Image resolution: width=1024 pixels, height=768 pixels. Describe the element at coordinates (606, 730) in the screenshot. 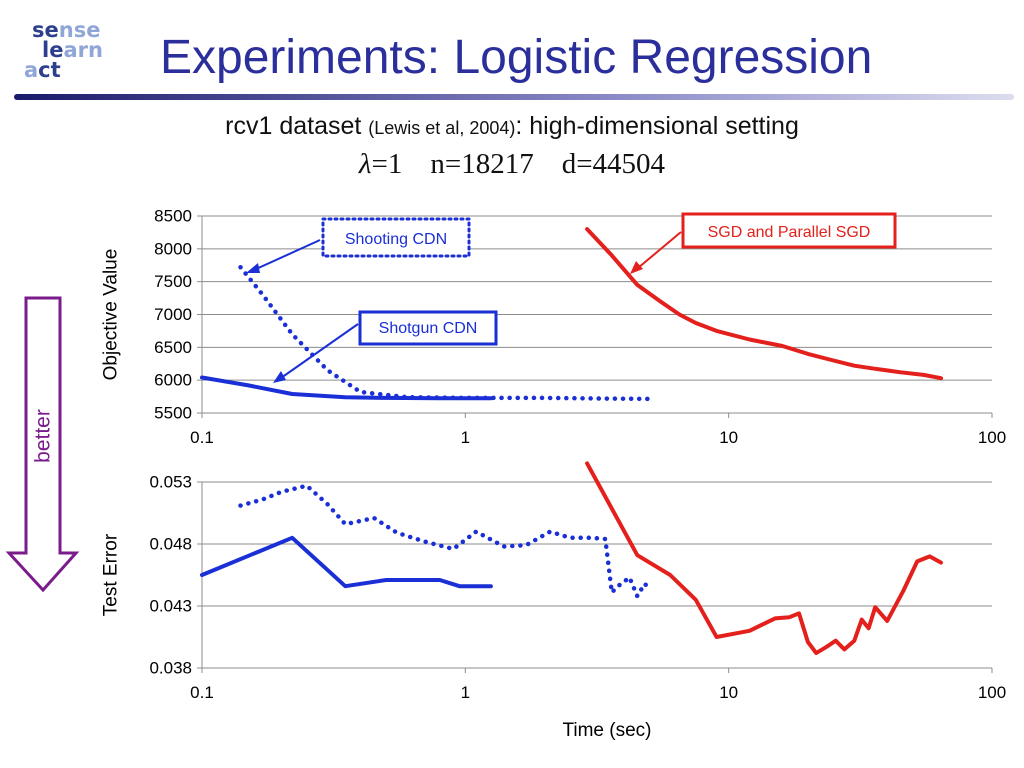

I see `x-axis-label: Time (sec)` at that location.